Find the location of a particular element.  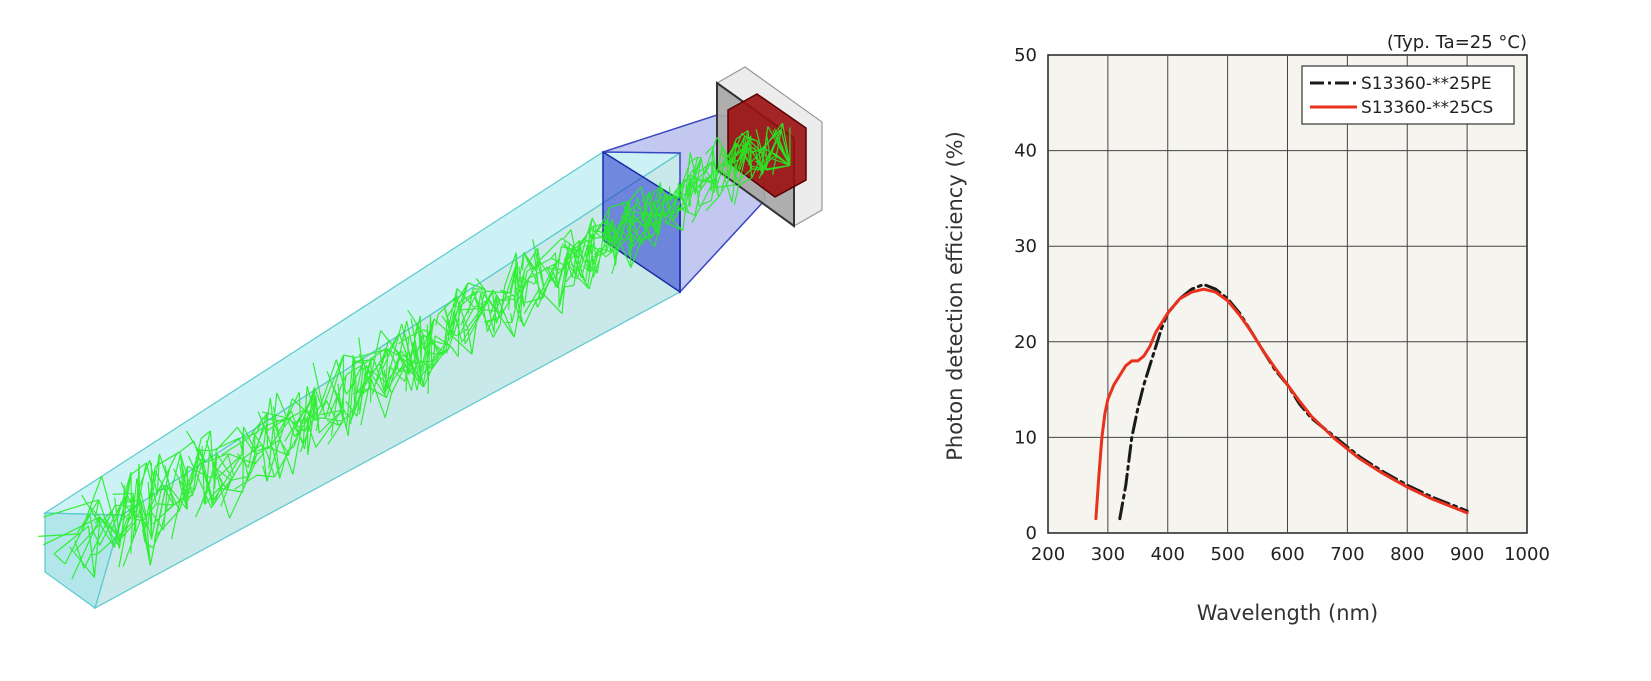

x-tick-label: 500 is located at coordinates (1227, 554).